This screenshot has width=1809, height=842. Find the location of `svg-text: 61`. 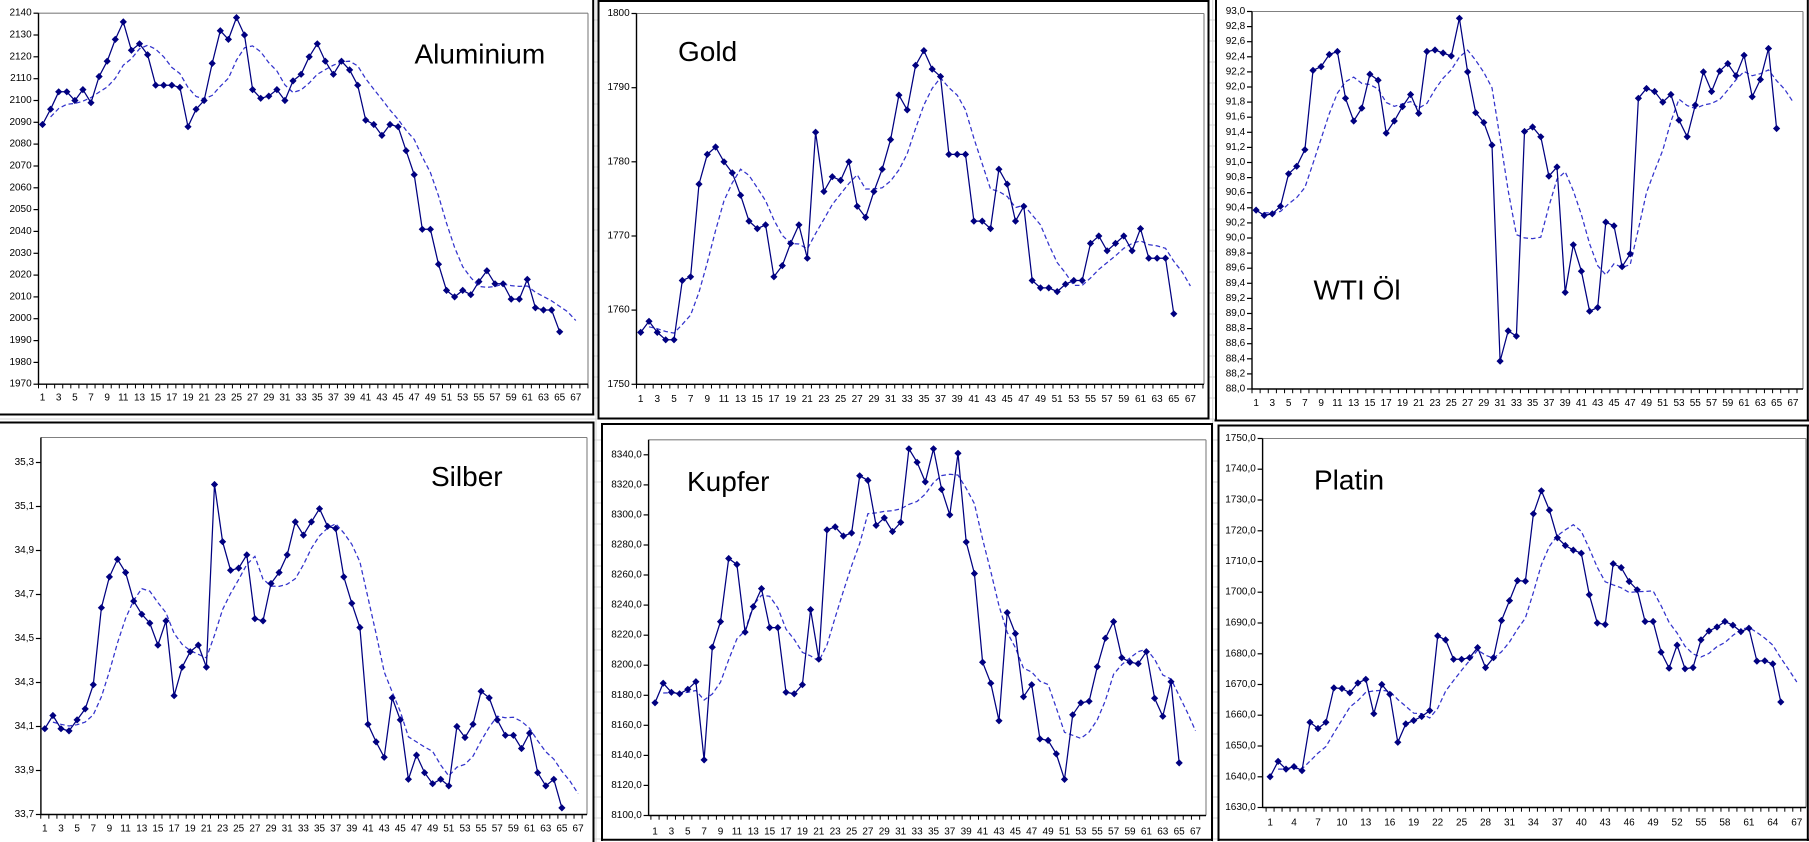

svg-text: 61 is located at coordinates (530, 829).